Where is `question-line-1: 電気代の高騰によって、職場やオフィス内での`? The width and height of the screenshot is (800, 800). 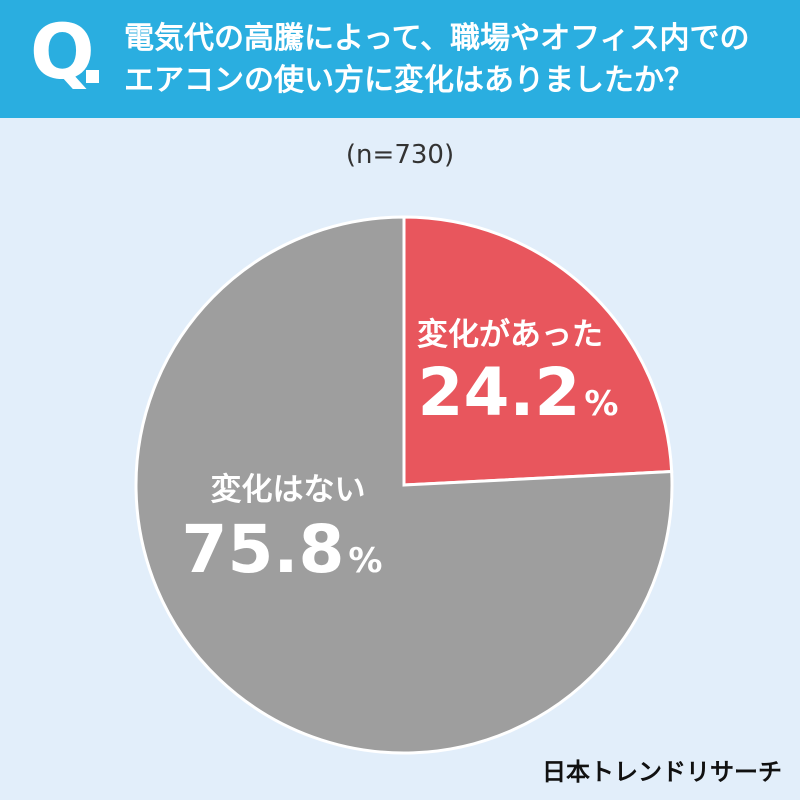 question-line-1: 電気代の高騰によって、職場やオフィス内での is located at coordinates (437, 38).